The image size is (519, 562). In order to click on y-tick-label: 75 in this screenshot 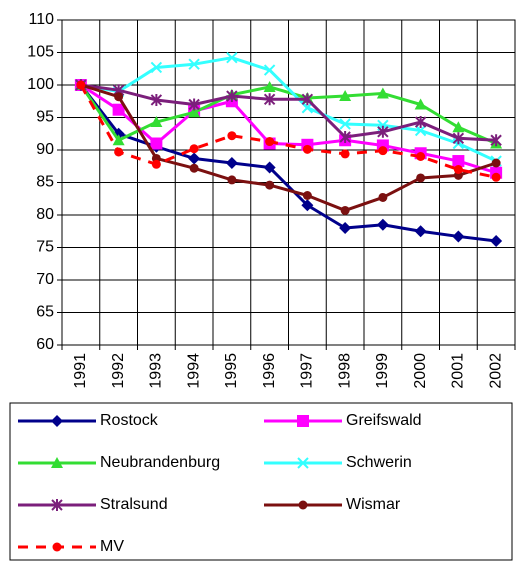, I will do `click(45, 247)`.